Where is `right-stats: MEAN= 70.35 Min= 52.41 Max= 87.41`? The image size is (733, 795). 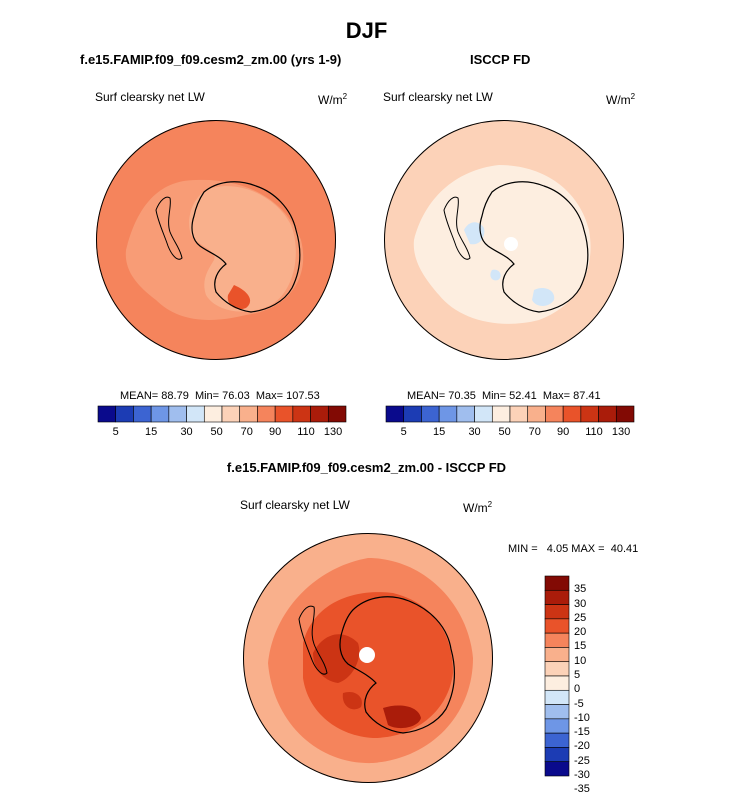 right-stats: MEAN= 70.35 Min= 52.41 Max= 87.41 is located at coordinates (504, 396).